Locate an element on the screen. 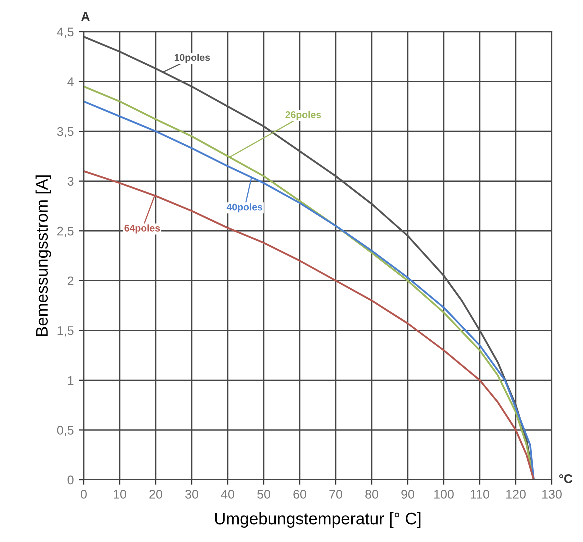 The width and height of the screenshot is (583, 542). x-axis-title: Umgebungstemperatur [° C] is located at coordinates (318, 520).